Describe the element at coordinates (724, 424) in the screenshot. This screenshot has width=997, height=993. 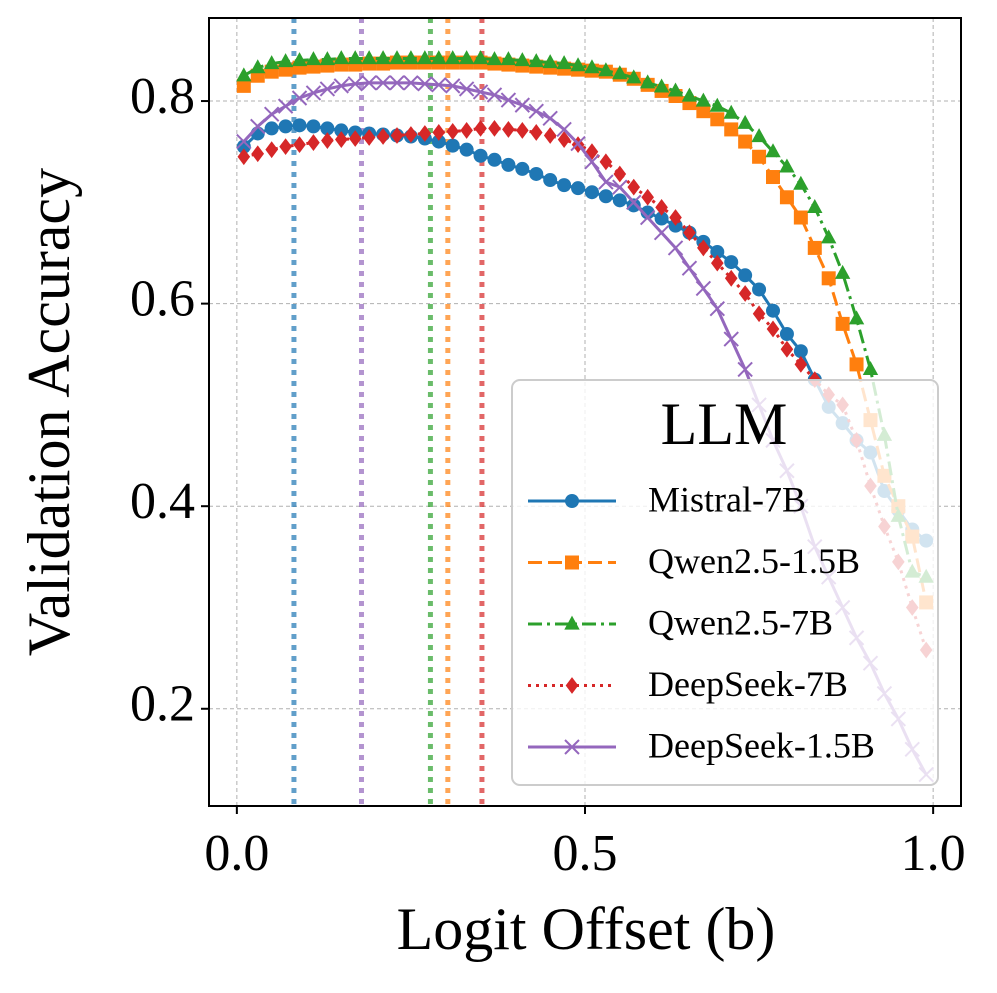
I see `legend-title: LLM` at that location.